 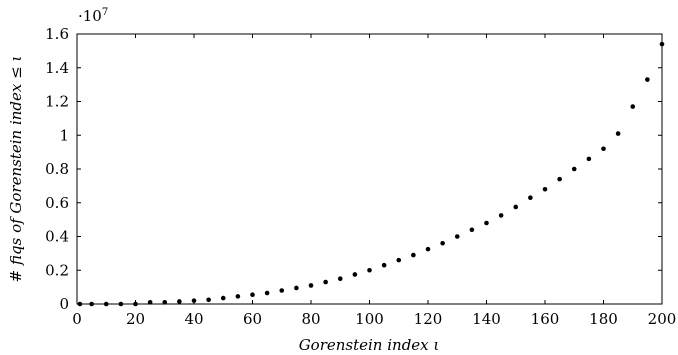 What do you see at coordinates (57, 102) in the screenshot?
I see `y-tick-label: 1.2` at bounding box center [57, 102].